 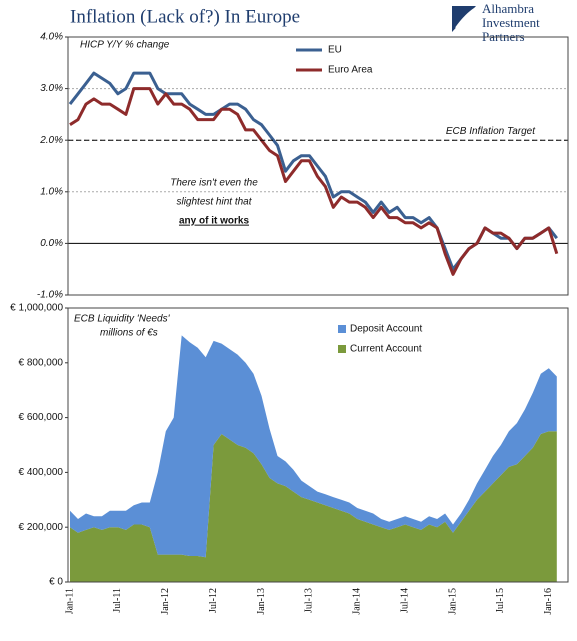 What do you see at coordinates (261, 601) in the screenshot?
I see `x-tick-label: Jan-13` at bounding box center [261, 601].